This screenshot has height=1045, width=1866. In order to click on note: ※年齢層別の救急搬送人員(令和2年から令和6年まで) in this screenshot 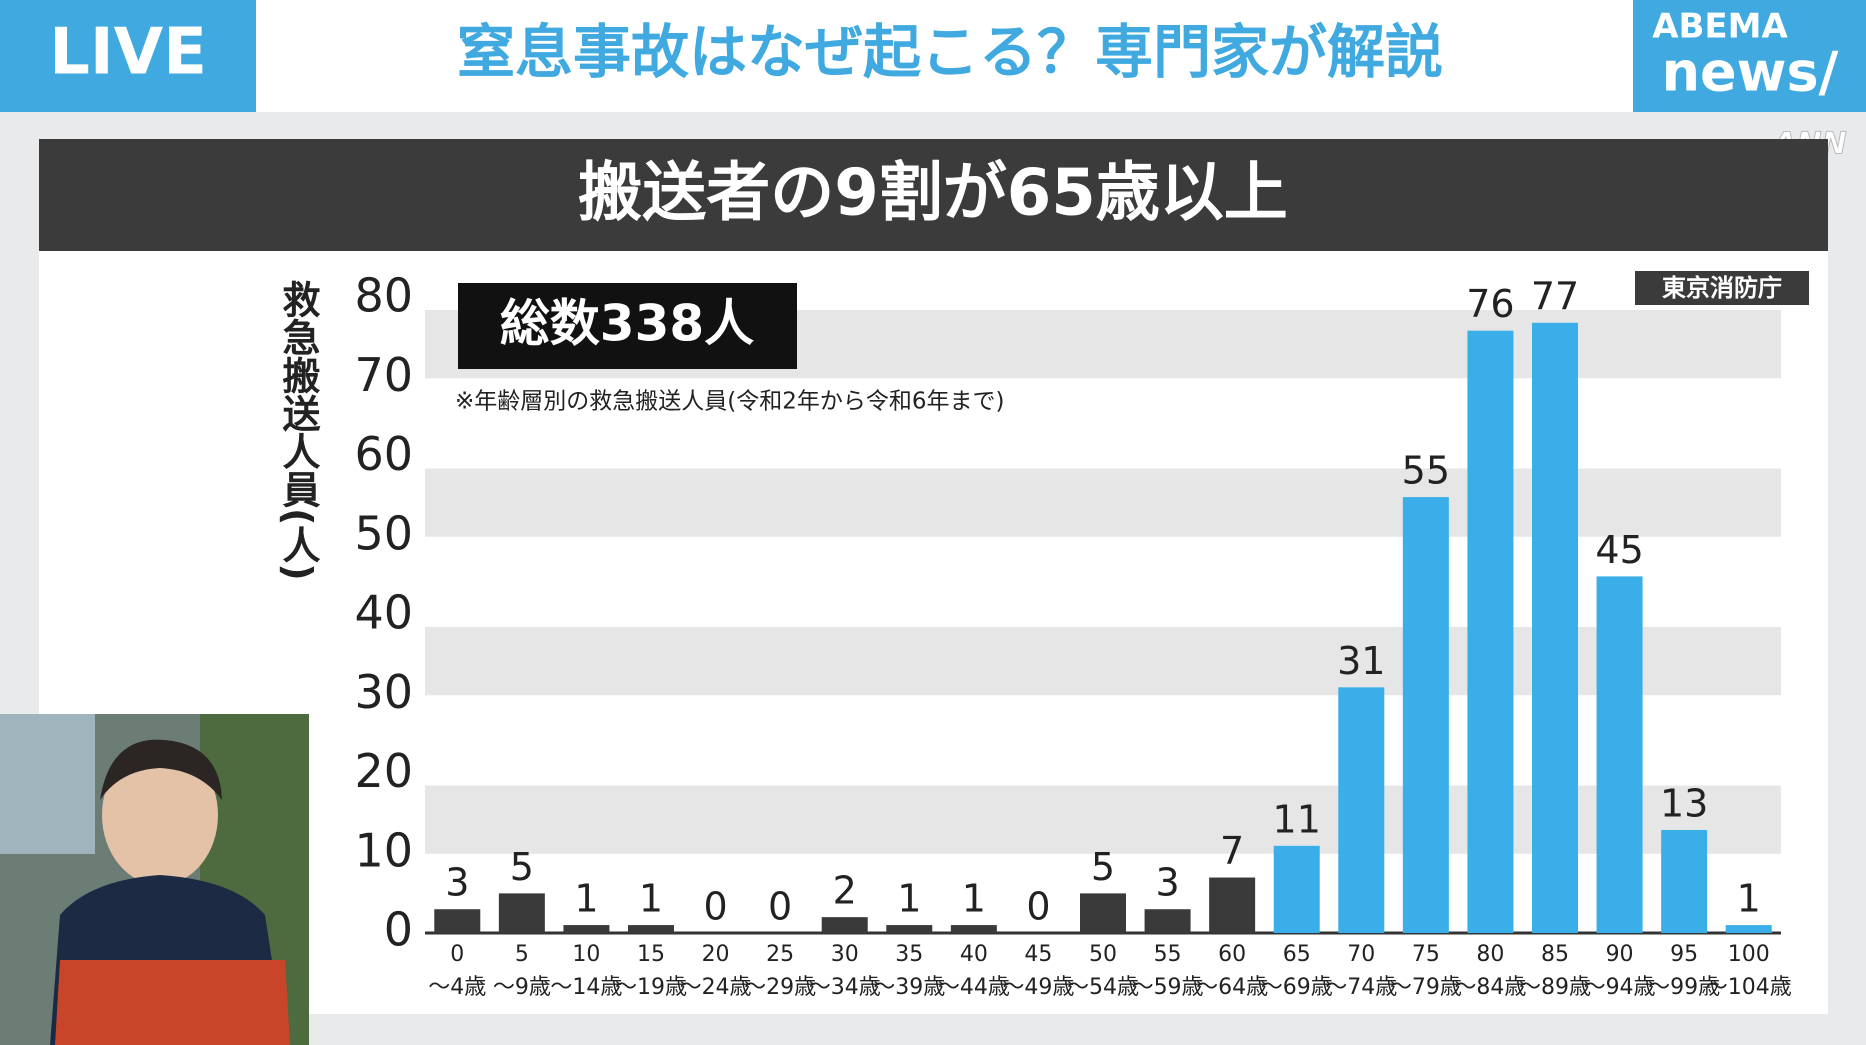, I will do `click(729, 402)`.